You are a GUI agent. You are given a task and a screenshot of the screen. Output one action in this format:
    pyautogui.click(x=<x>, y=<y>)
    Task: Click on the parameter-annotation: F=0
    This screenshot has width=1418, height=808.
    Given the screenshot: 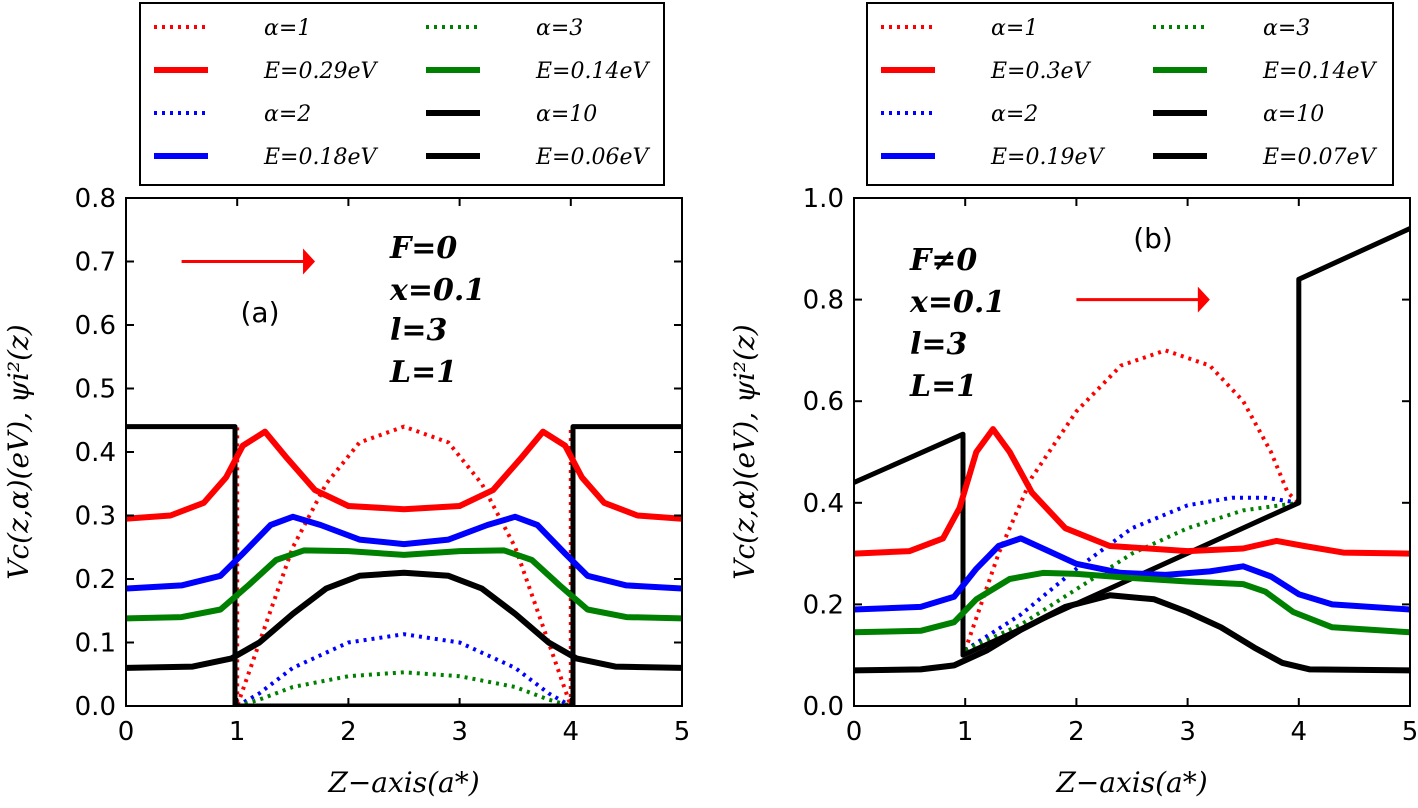 What is the action you would take?
    pyautogui.click(x=423, y=248)
    